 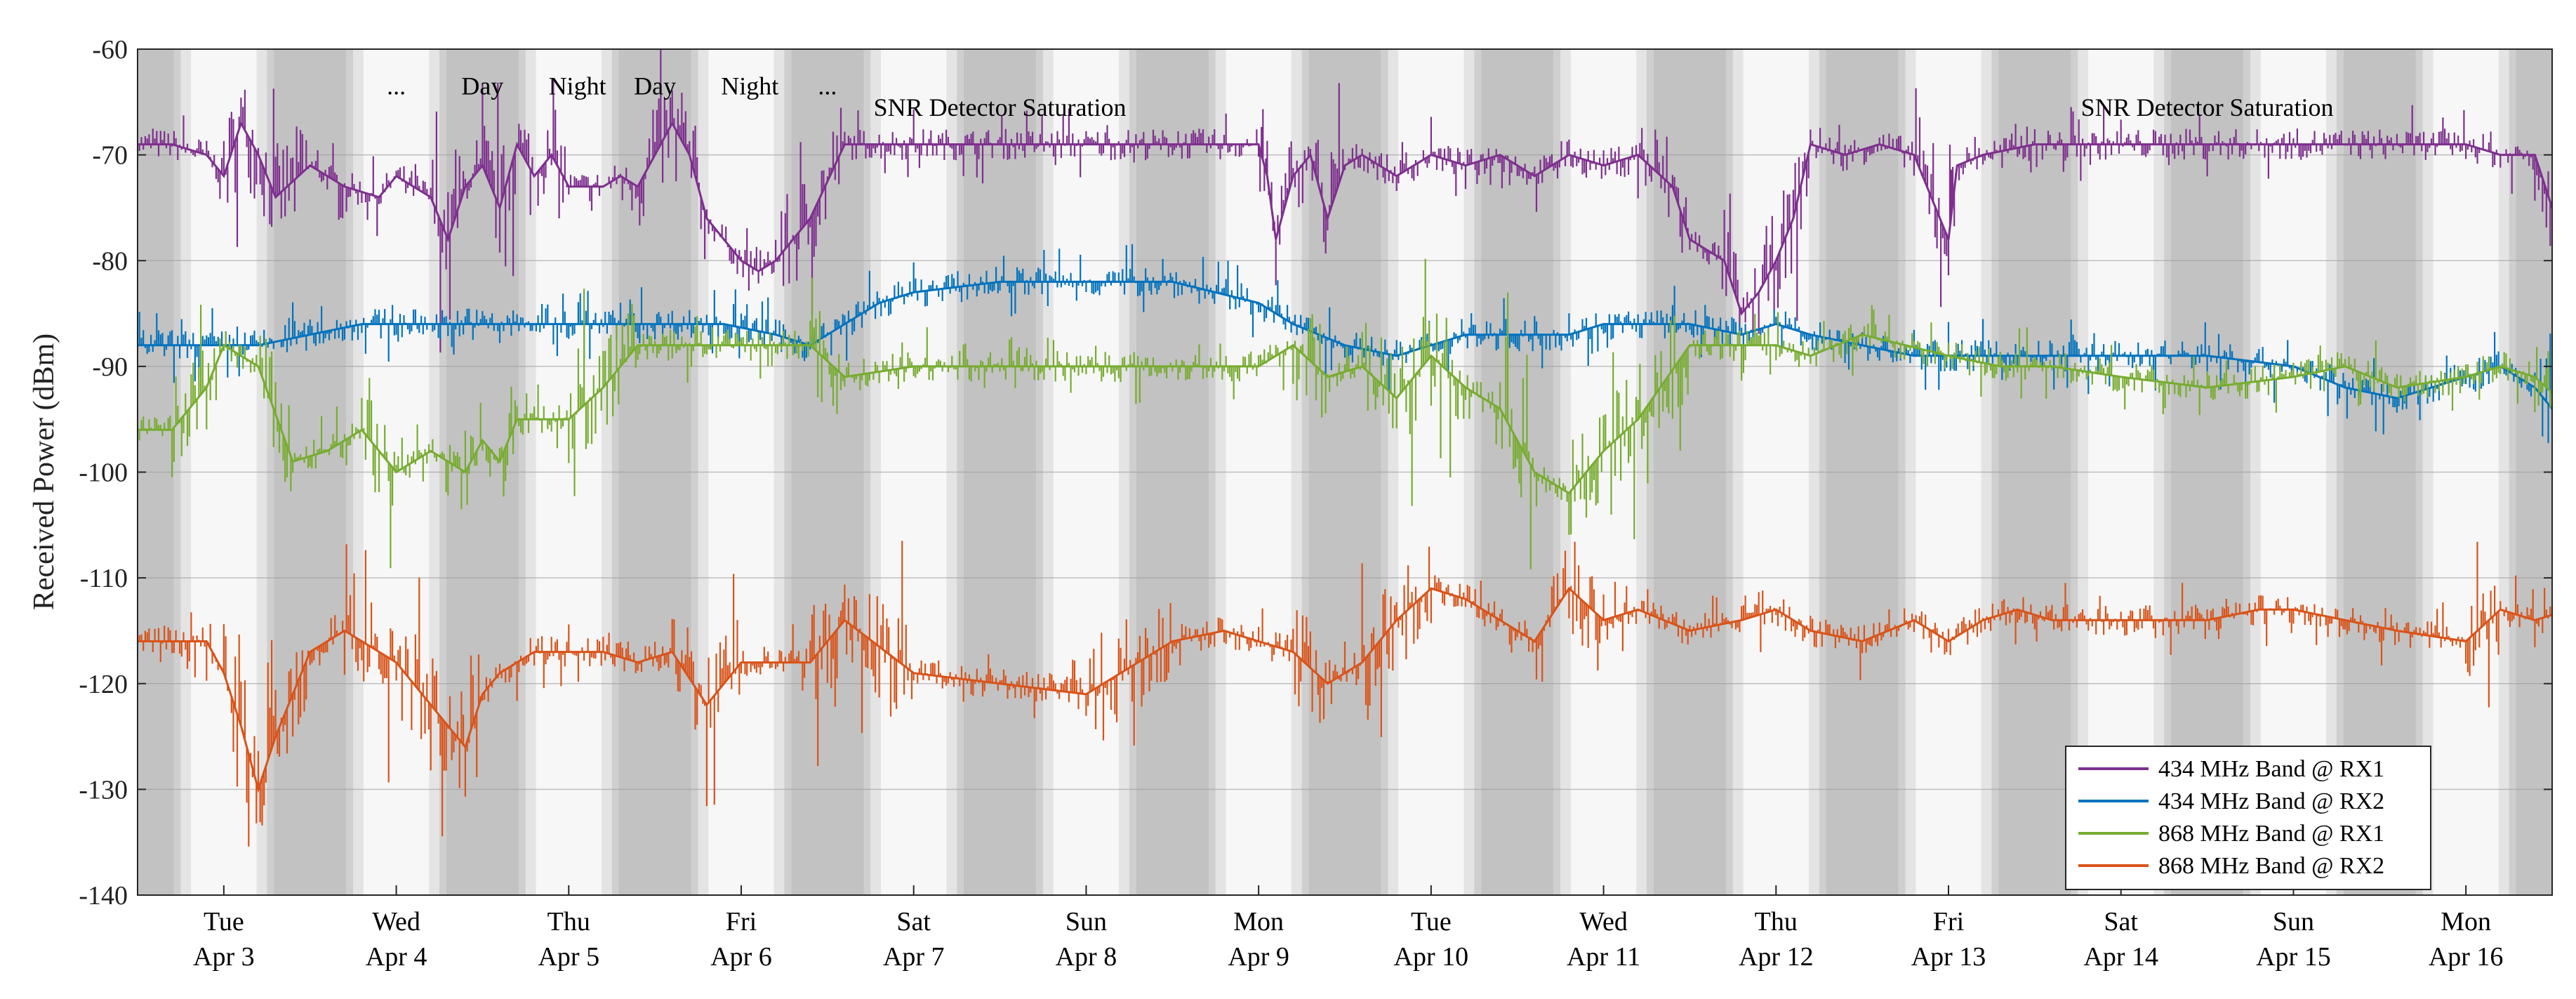 I want to click on y-tick-label: -80, so click(x=110, y=261).